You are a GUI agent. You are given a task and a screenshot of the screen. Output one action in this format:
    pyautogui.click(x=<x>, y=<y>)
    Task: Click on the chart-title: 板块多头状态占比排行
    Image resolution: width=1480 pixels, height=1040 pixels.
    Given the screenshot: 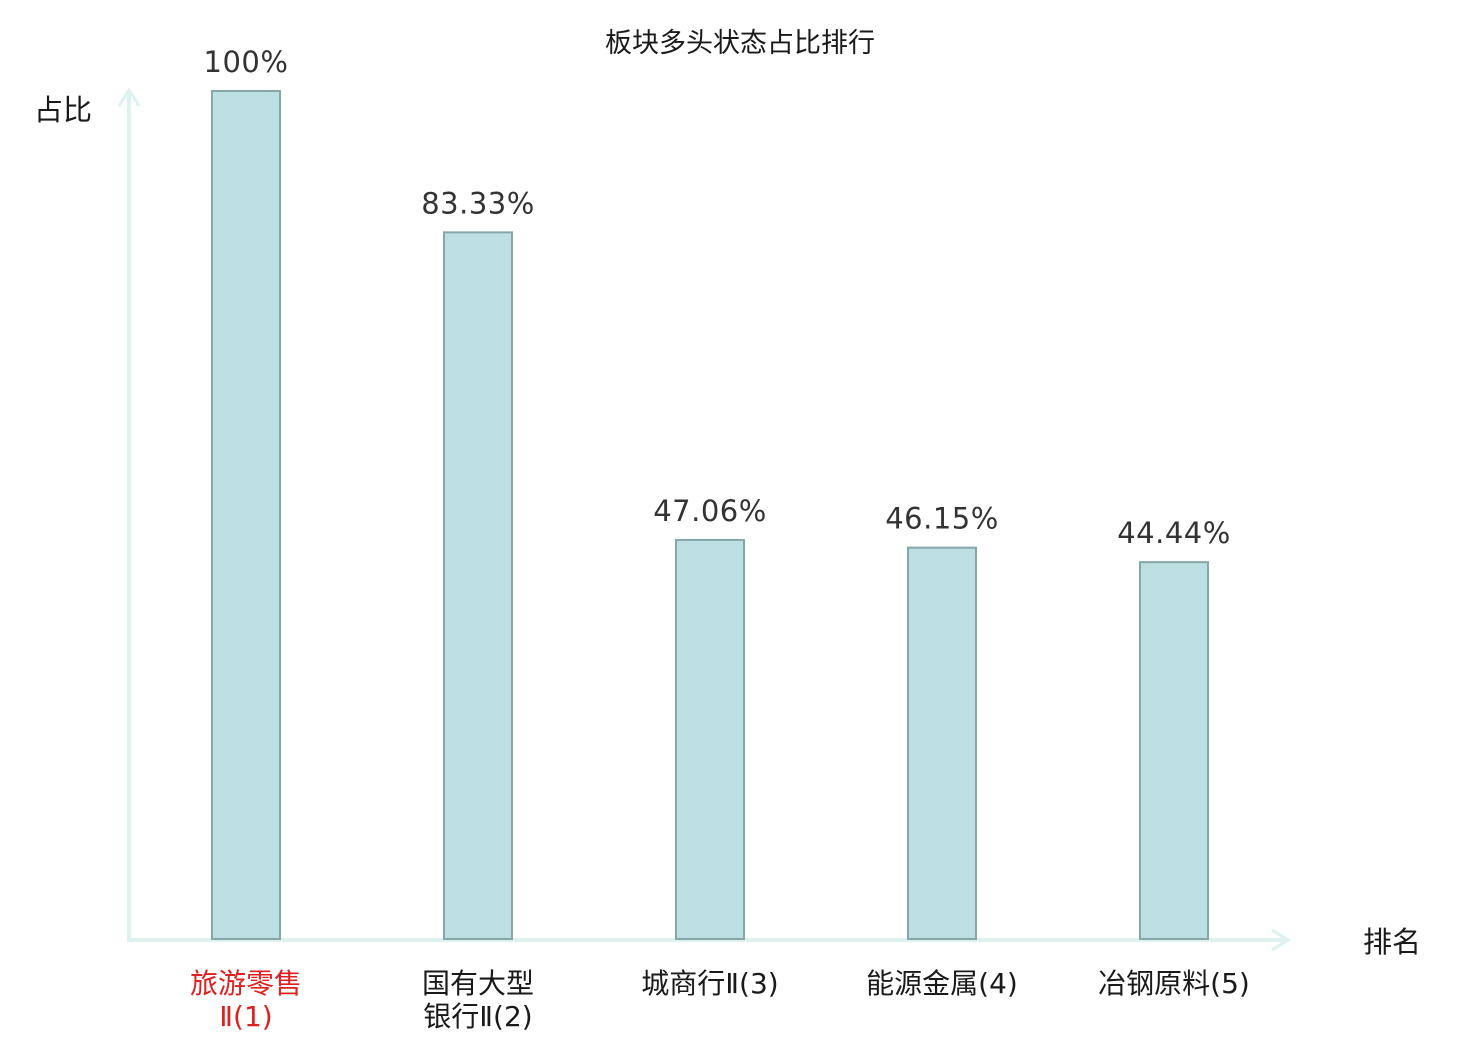 What is the action you would take?
    pyautogui.click(x=740, y=43)
    